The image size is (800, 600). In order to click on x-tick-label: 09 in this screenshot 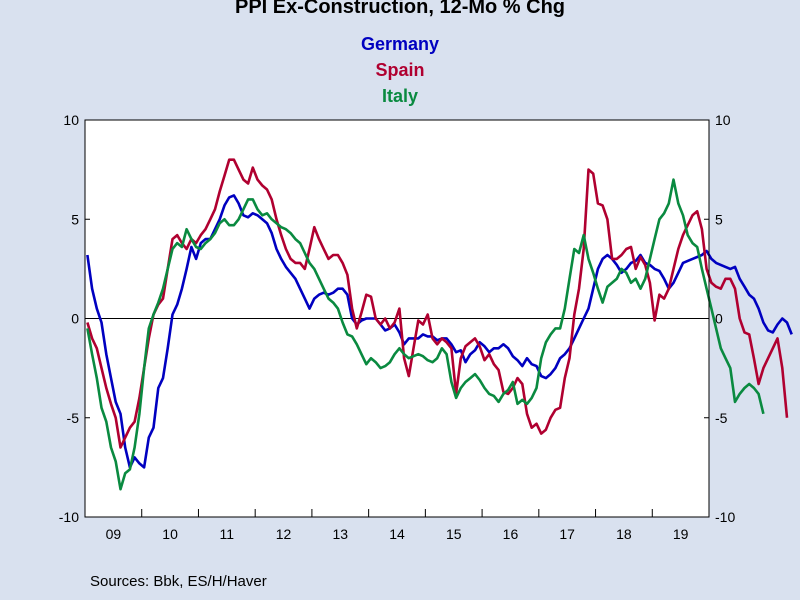, I will do `click(114, 534)`.